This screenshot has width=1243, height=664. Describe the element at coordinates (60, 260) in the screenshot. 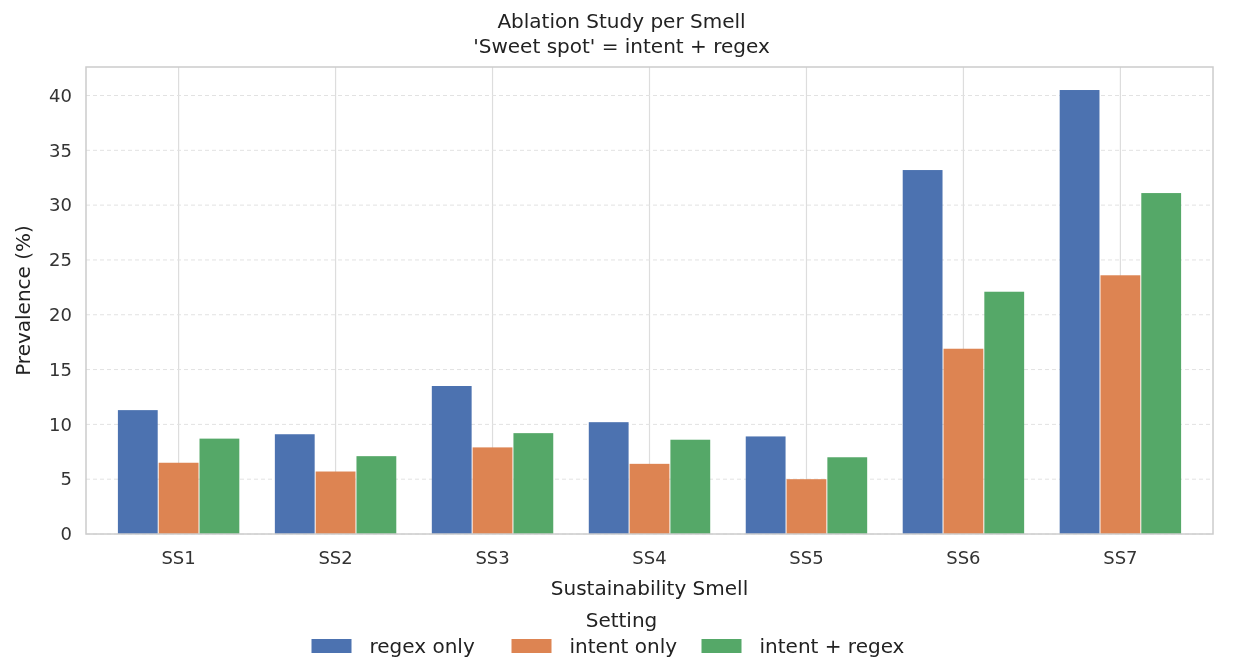

I see `y-tick-label: 25` at that location.